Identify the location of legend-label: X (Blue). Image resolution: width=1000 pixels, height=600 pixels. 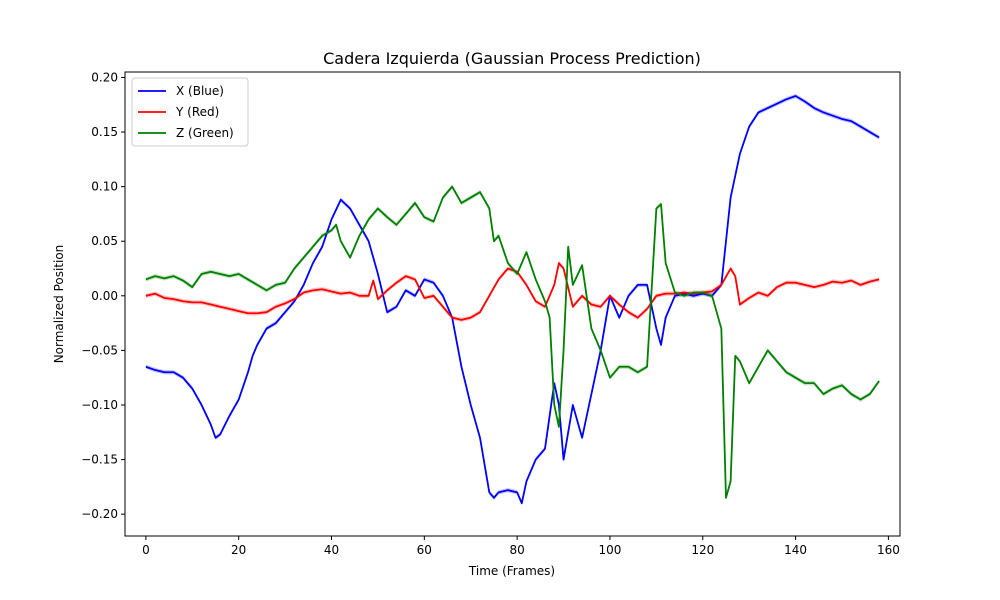
(200, 91).